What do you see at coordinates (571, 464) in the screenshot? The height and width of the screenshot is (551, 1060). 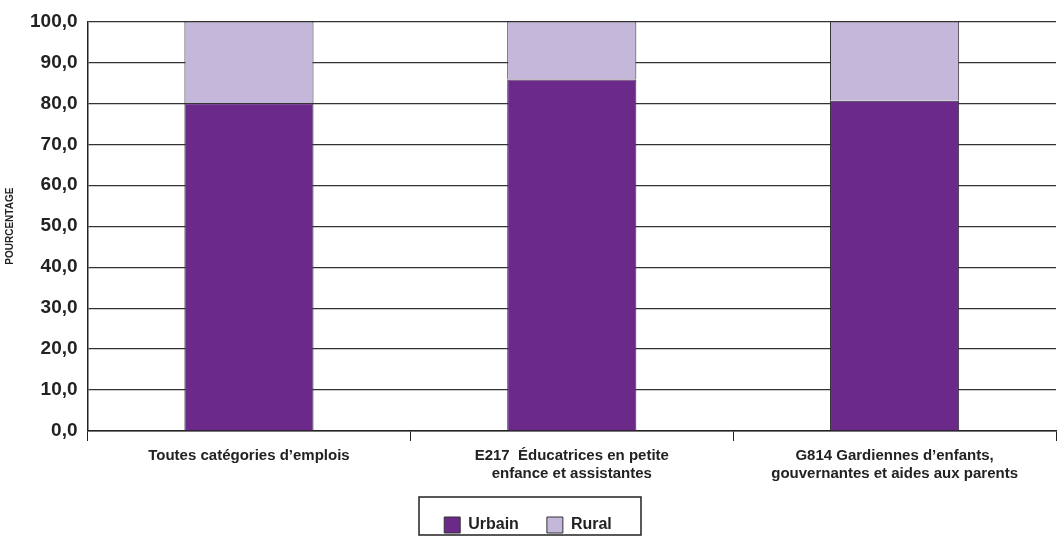 I see `x-tick-label: E217 Éducatrices en petite enfance et assistantes` at bounding box center [571, 464].